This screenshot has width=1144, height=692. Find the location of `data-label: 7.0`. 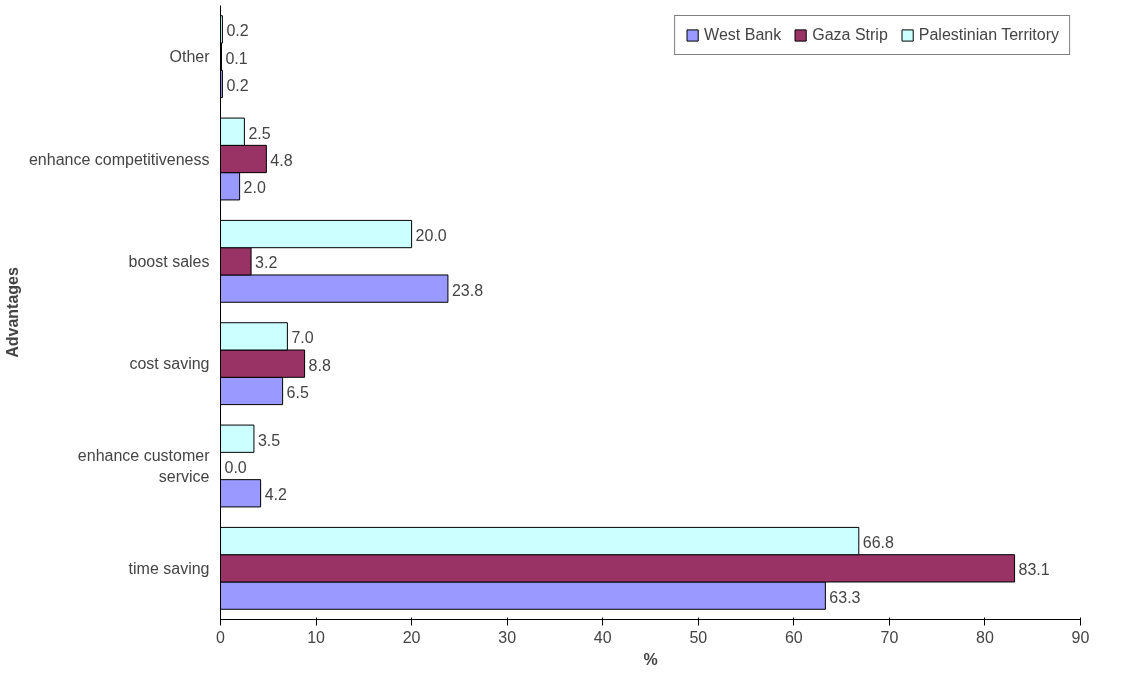

data-label: 7.0 is located at coordinates (302, 338).